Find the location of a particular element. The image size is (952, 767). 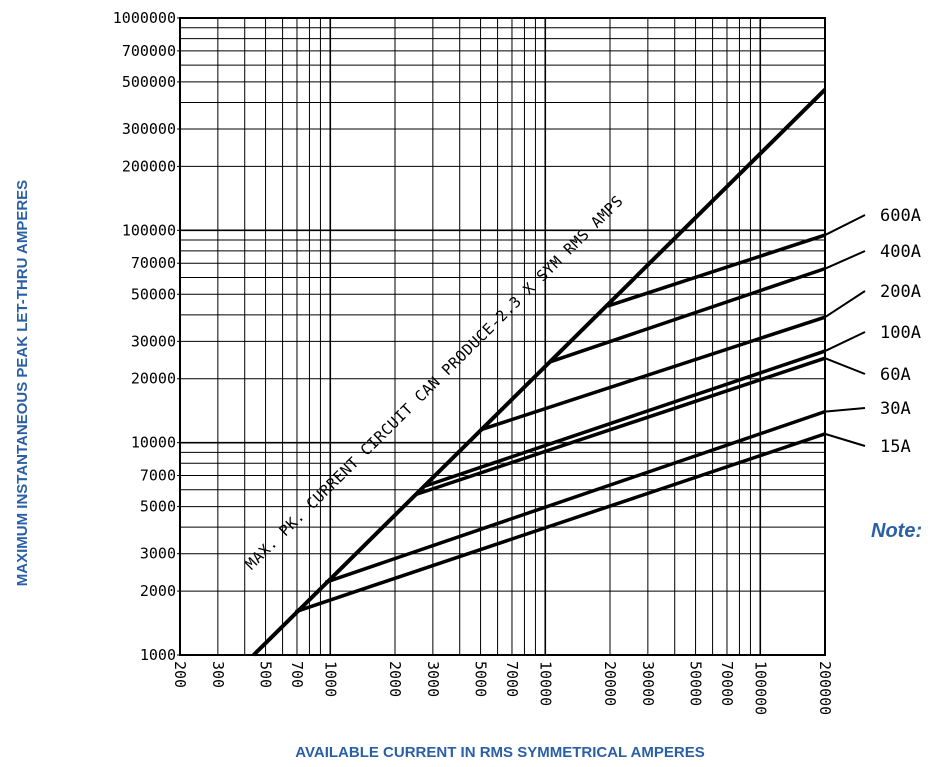

leader-line-100a is located at coordinates (845, 341).